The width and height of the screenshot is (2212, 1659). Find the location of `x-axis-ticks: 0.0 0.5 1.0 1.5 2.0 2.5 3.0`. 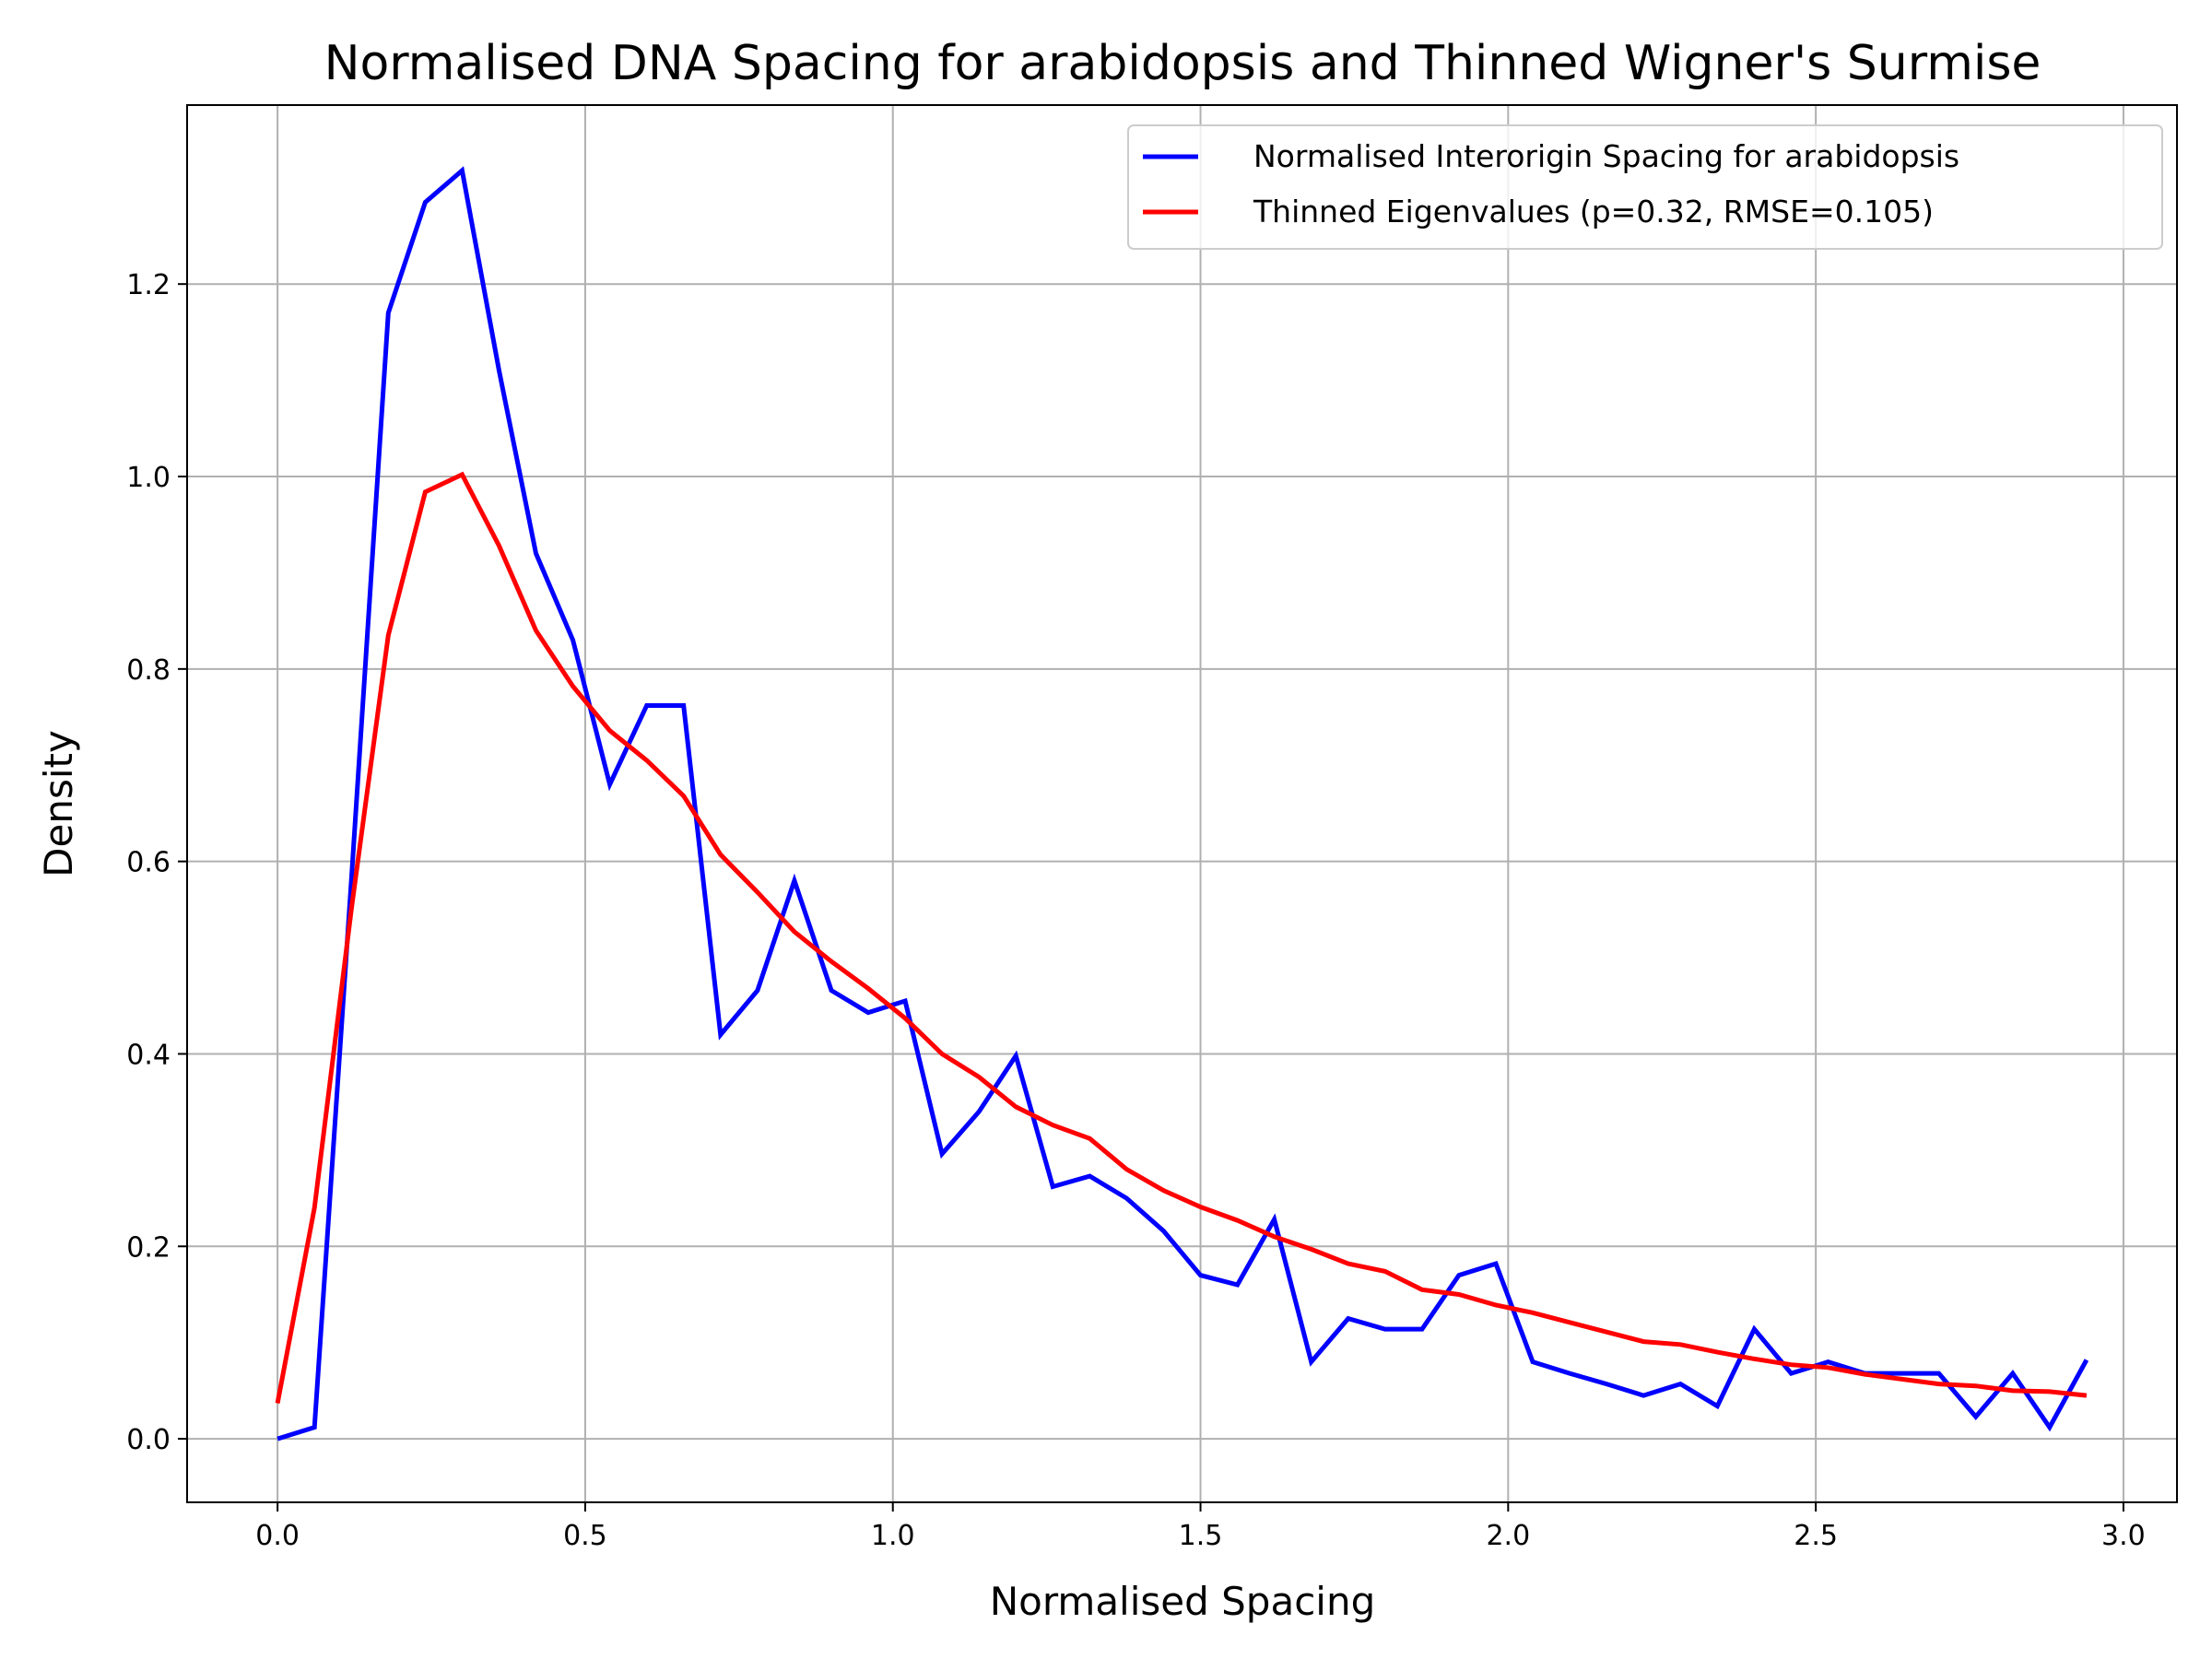

x-axis-ticks: 0.0 0.5 1.0 1.5 2.0 2.5 3.0 is located at coordinates (1200, 1527).